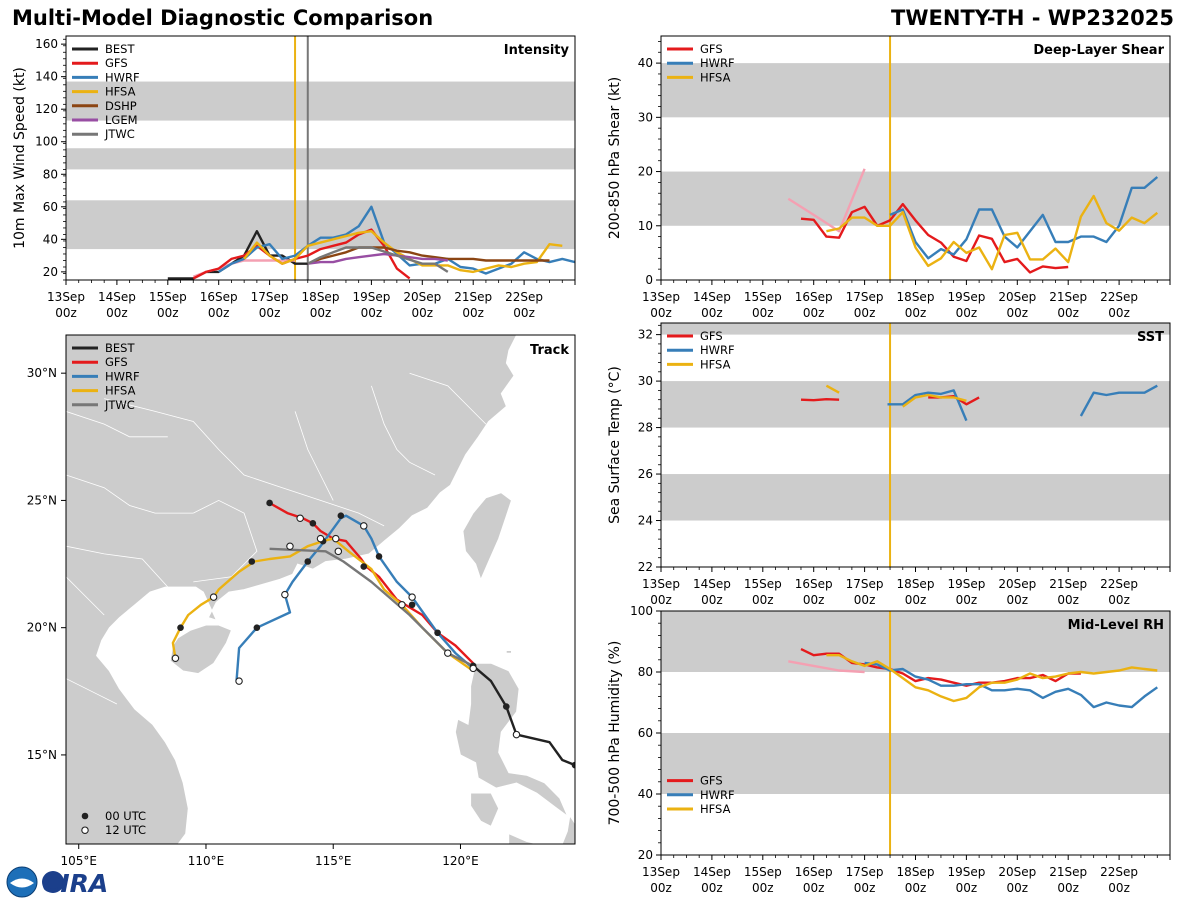 The height and width of the screenshot is (902, 1200). I want to click on border-vn-la, so click(92, 691).